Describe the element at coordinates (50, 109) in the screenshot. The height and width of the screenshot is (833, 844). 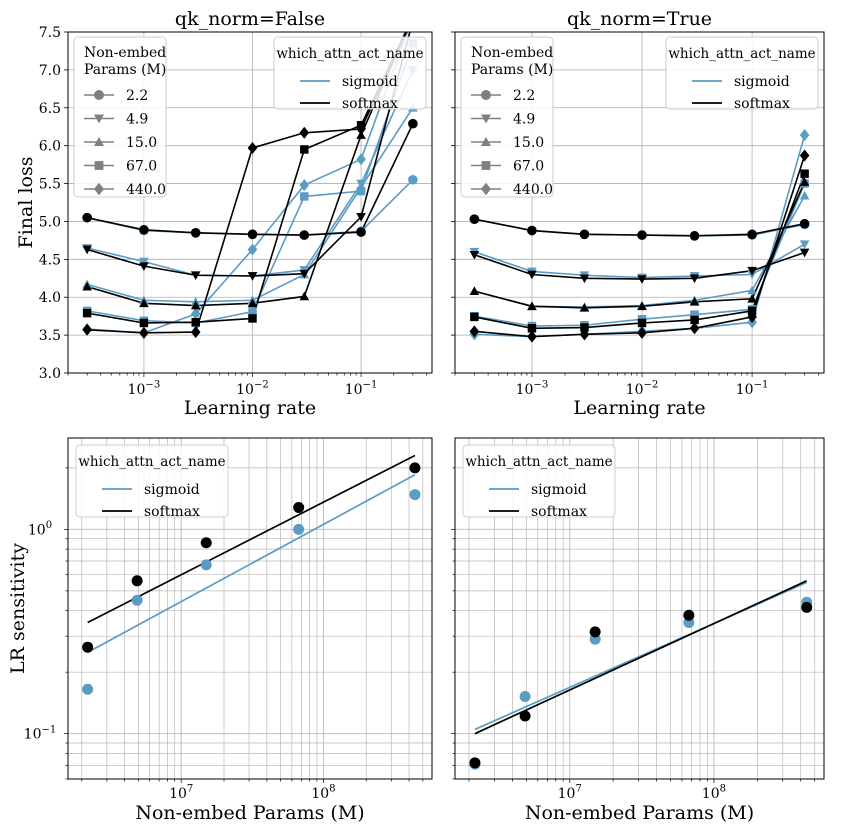
I see `y-tick-label: 6.5` at that location.